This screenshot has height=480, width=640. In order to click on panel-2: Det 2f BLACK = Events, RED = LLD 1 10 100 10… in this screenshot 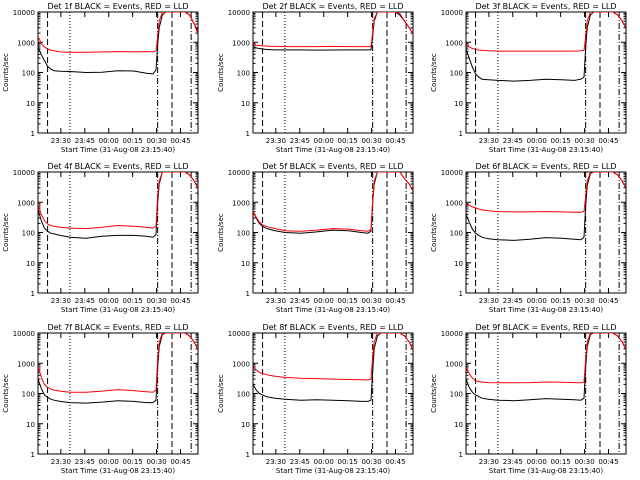, I will do `click(315, 78)`.